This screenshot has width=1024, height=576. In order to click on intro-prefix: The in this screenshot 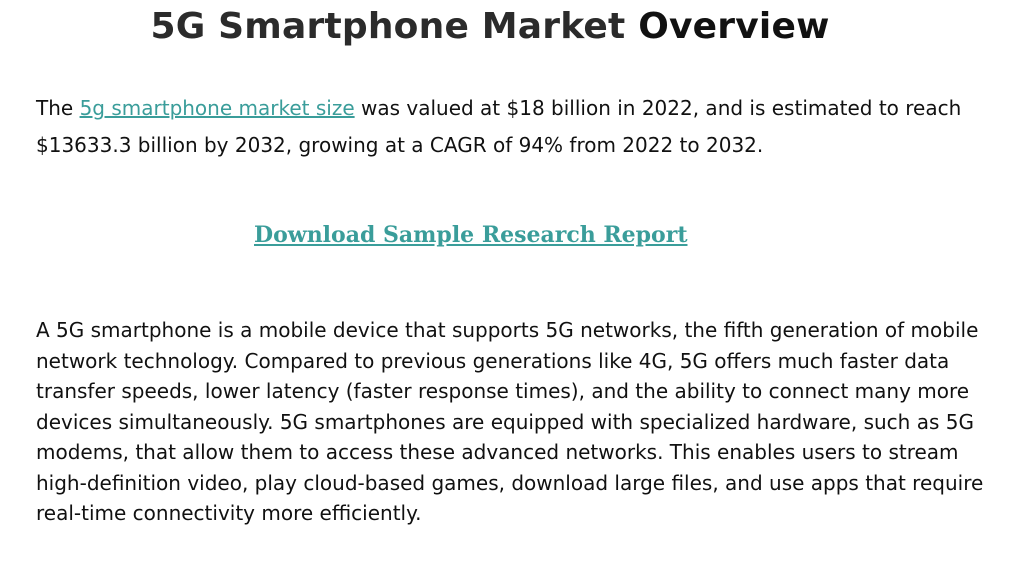, I will do `click(58, 108)`.